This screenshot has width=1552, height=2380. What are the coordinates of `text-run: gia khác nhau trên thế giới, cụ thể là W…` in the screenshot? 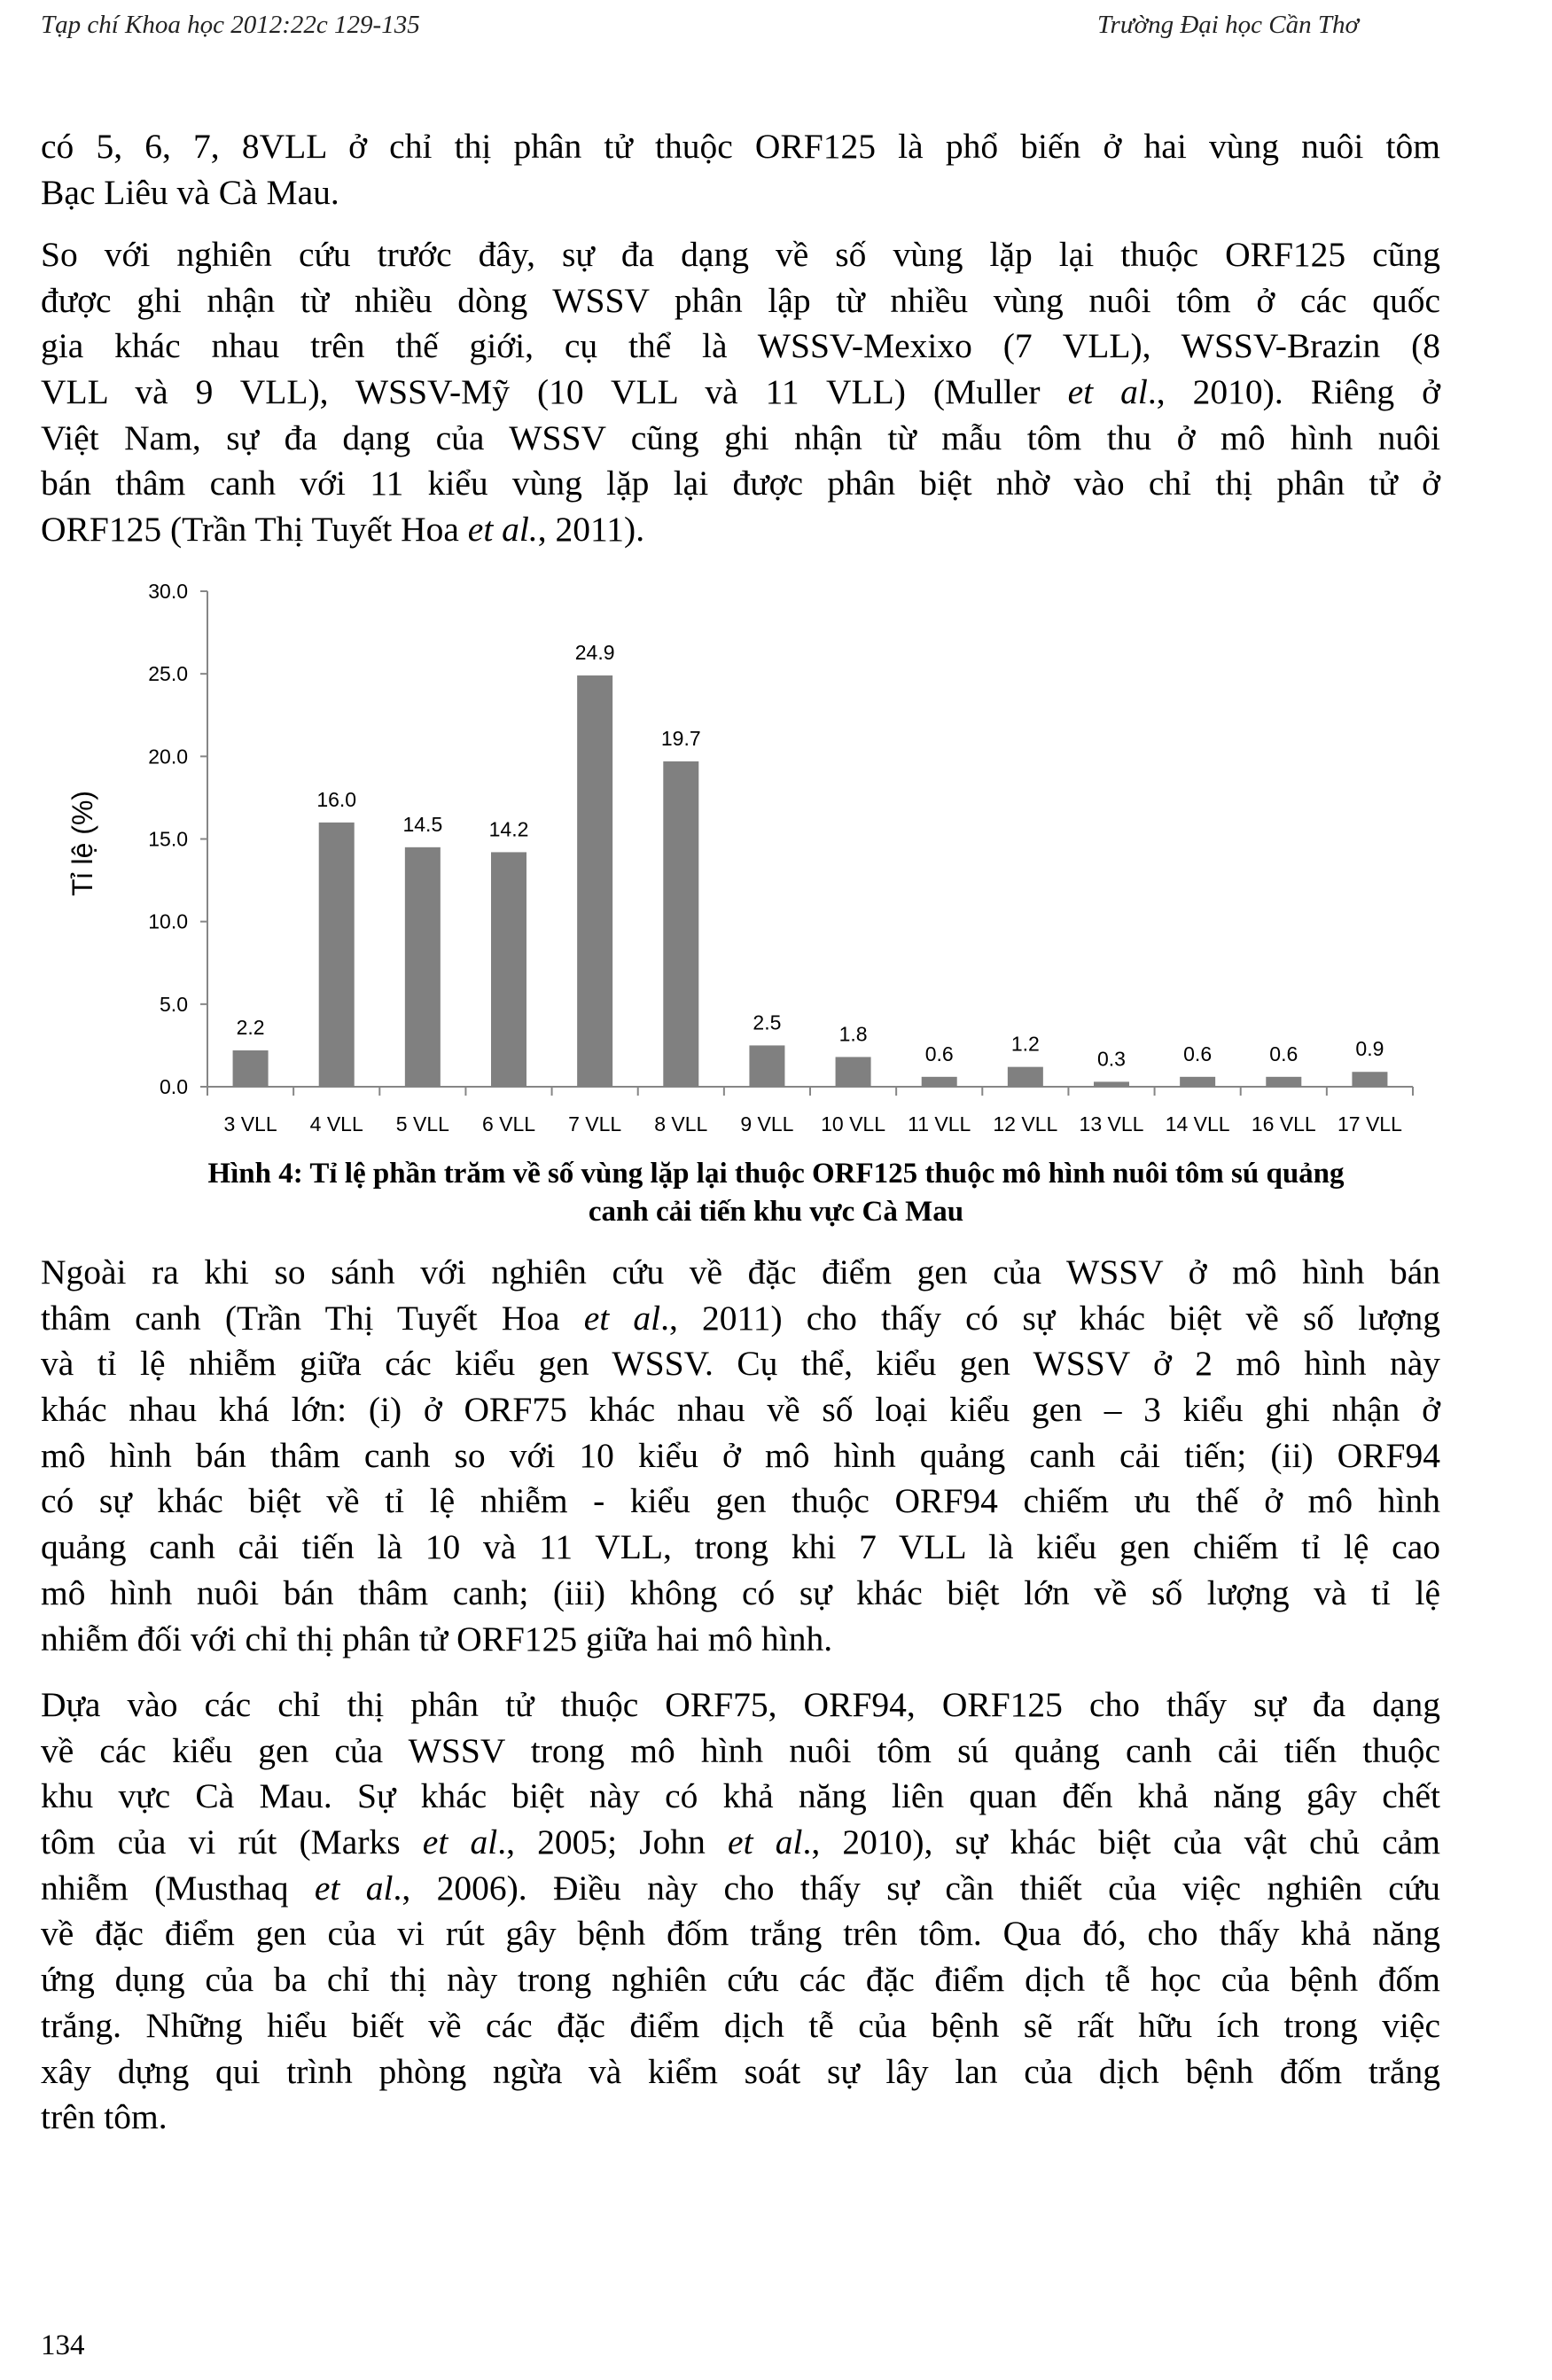 It's located at (740, 346).